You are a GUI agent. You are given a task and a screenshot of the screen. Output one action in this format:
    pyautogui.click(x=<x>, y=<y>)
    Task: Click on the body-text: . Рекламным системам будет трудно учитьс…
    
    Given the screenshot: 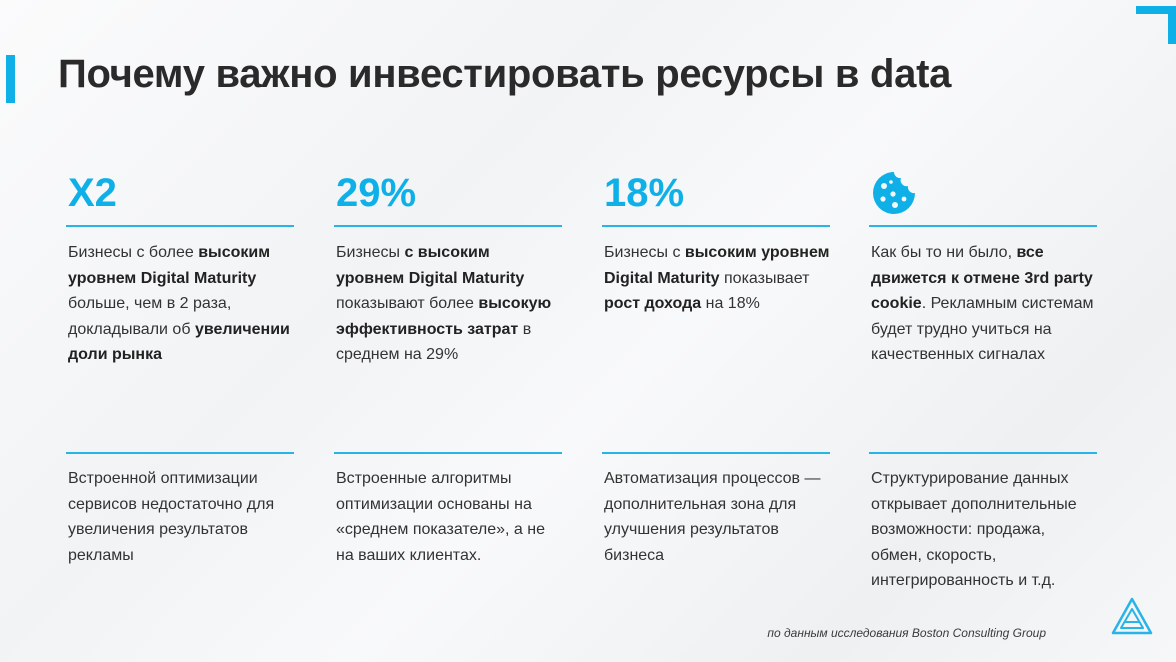 What is the action you would take?
    pyautogui.click(x=982, y=329)
    